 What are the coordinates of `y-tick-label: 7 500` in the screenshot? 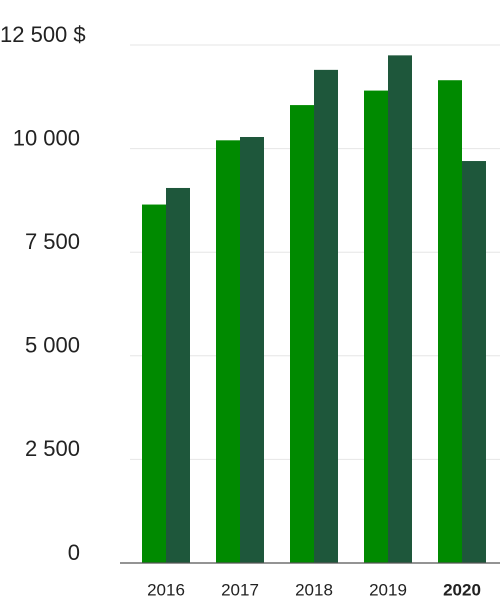 It's located at (52, 241).